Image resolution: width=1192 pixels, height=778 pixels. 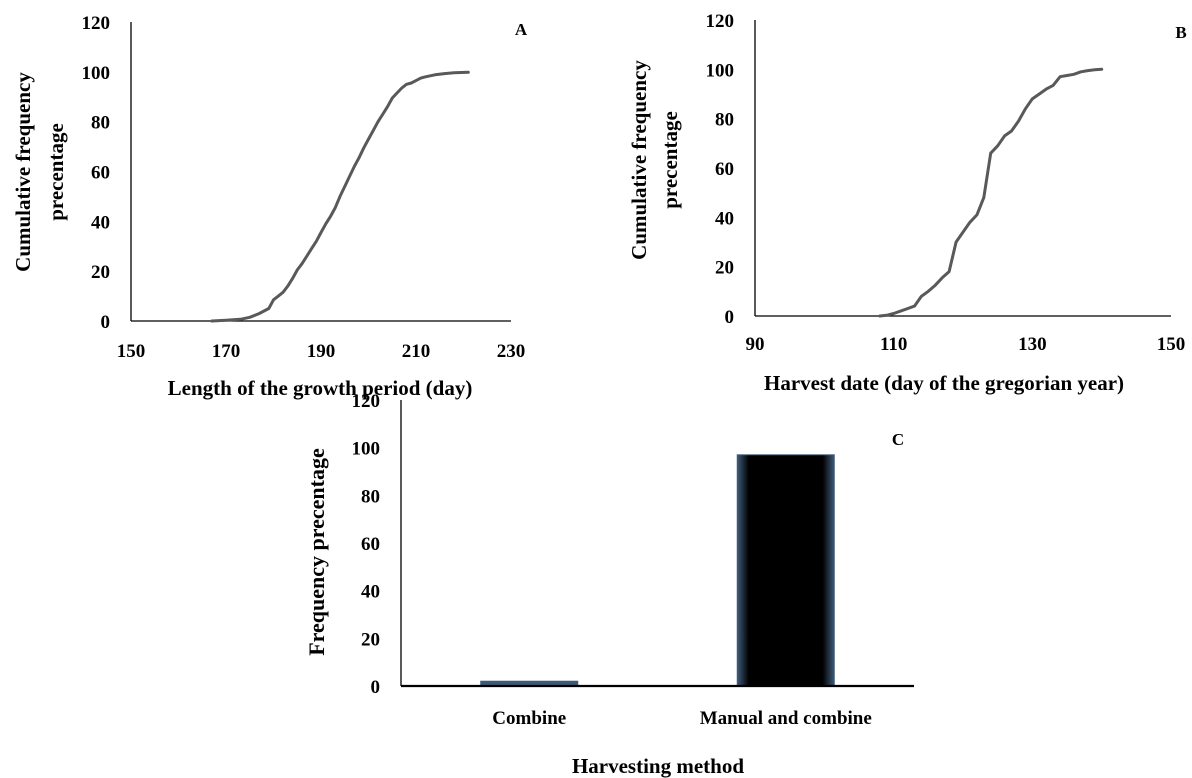 I want to click on chart-a-y-tick-label: 0, so click(x=106, y=322).